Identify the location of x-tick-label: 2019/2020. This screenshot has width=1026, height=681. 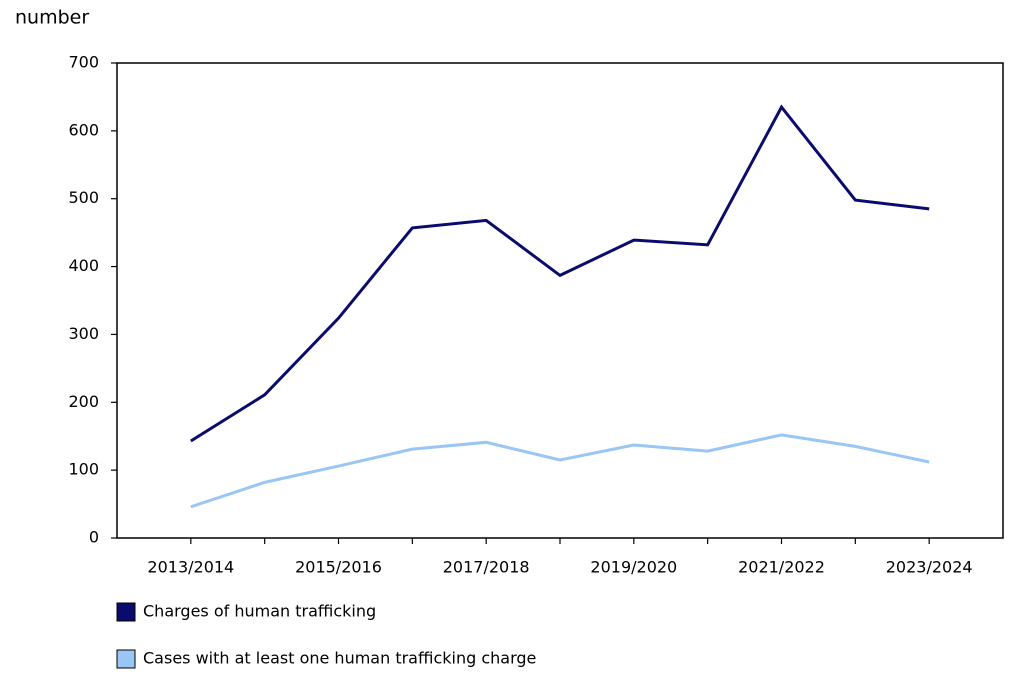
(633, 567).